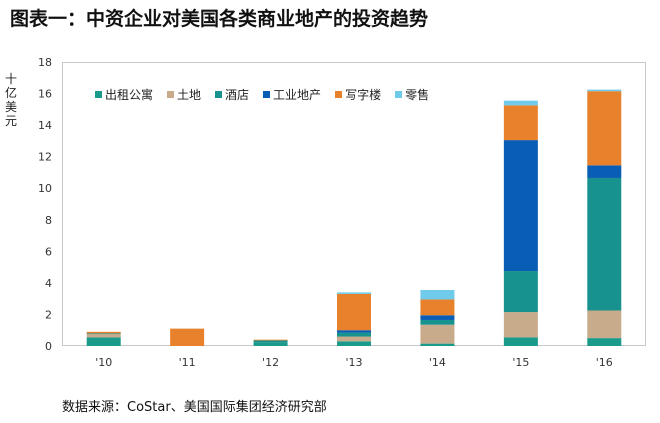 This screenshot has width=660, height=423. What do you see at coordinates (10, 100) in the screenshot?
I see `y-axis-label: 十亿美元` at bounding box center [10, 100].